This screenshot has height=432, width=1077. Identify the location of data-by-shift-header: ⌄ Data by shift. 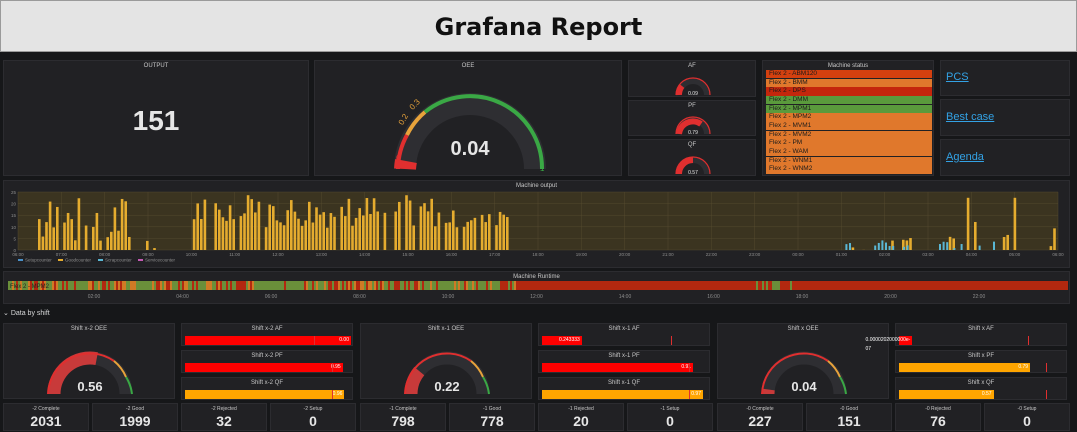
(103, 315).